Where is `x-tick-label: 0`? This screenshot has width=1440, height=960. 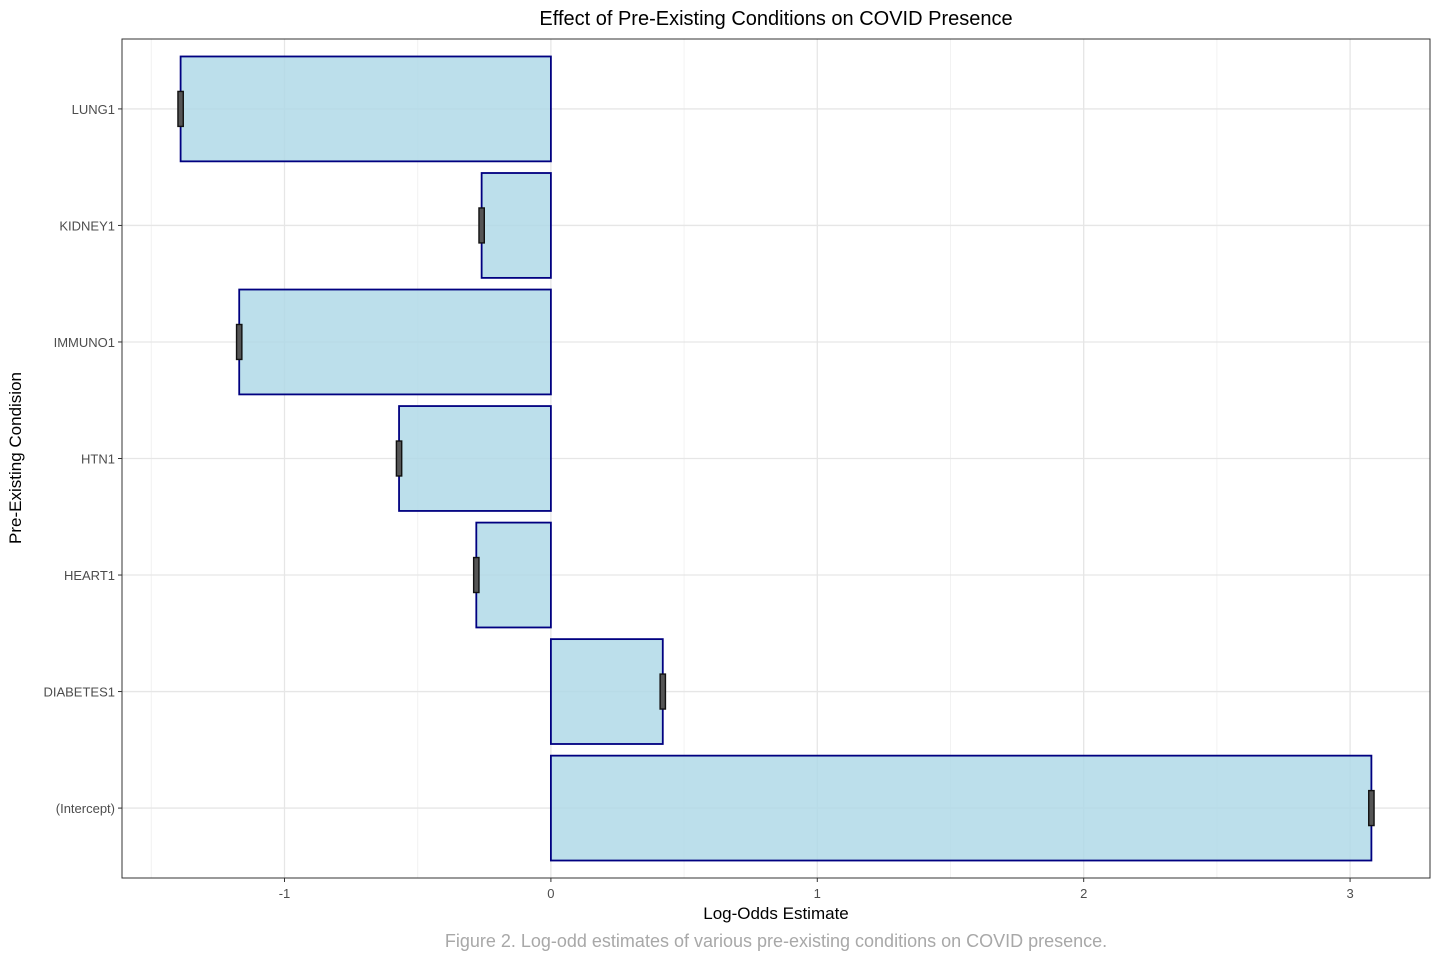
x-tick-label: 0 is located at coordinates (550, 893).